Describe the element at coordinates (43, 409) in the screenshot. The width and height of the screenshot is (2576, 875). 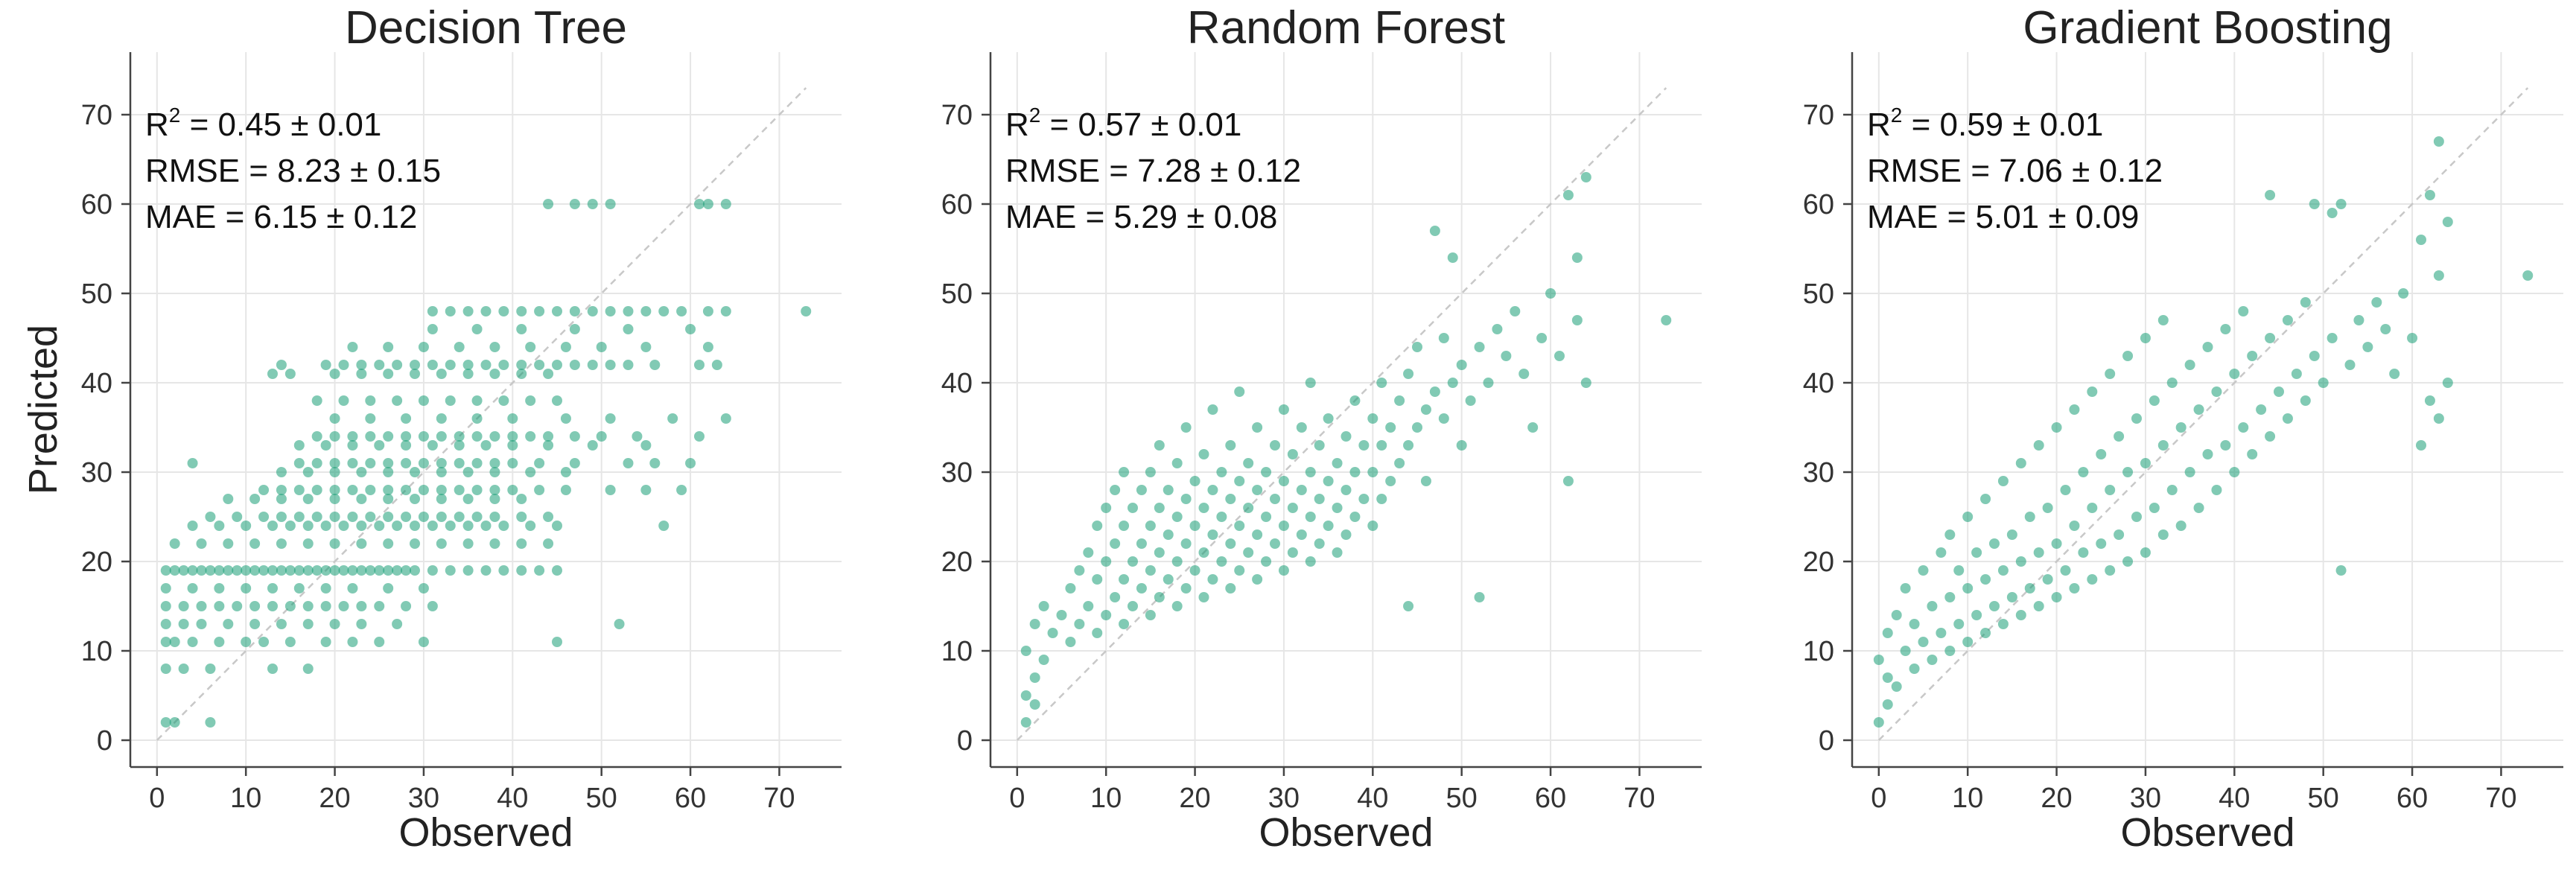
I see `y-axis-label: Predicted` at that location.